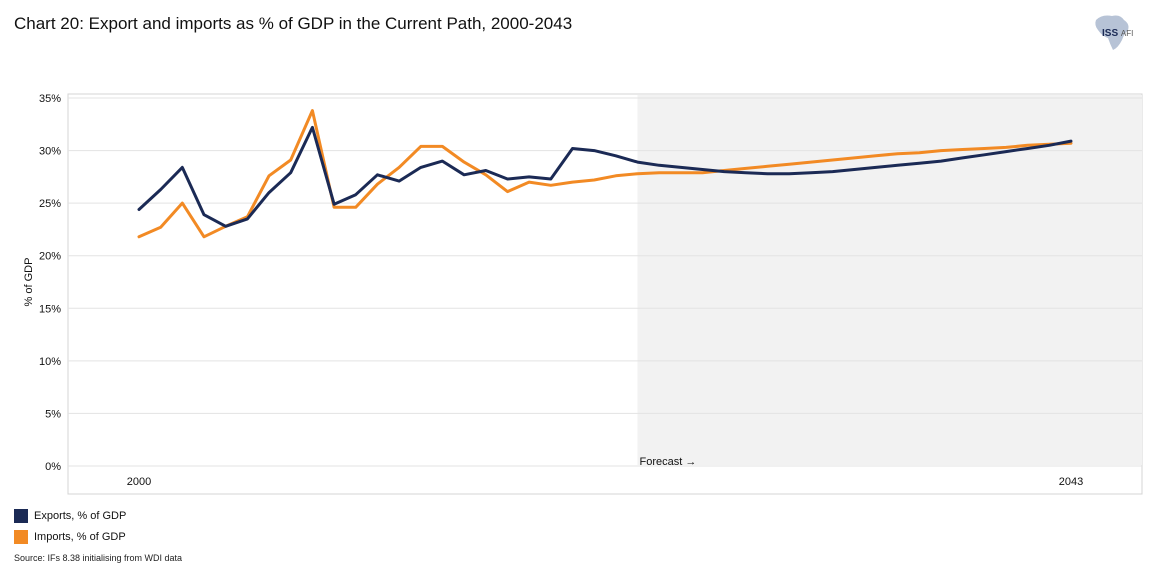 This screenshot has width=1154, height=583. Describe the element at coordinates (80, 536) in the screenshot. I see `legend-label-imports: Imports, % of GDP` at that location.